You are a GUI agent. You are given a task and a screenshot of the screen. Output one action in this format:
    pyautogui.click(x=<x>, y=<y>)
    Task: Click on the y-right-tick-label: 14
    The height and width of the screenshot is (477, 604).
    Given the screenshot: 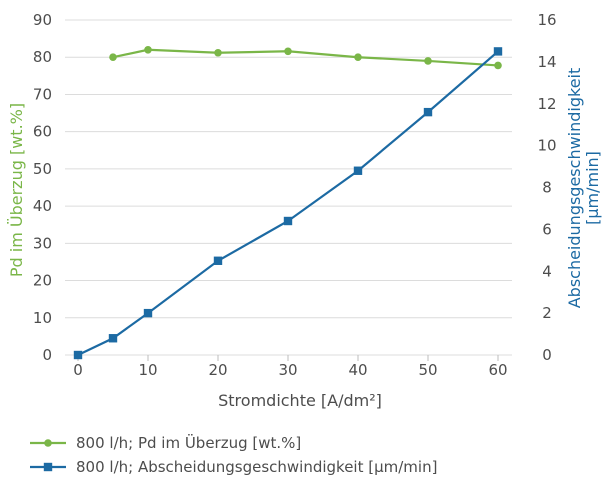 What is the action you would take?
    pyautogui.click(x=546, y=62)
    